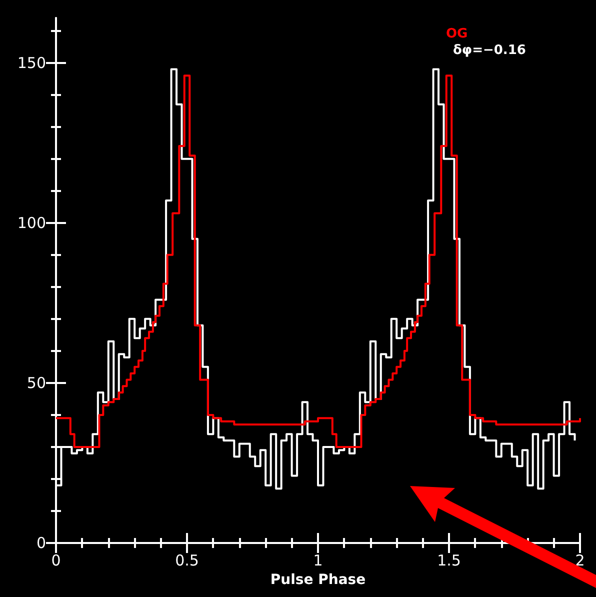 This screenshot has height=597, width=596. I want to click on x-axis-title: Pulse Phase, so click(318, 580).